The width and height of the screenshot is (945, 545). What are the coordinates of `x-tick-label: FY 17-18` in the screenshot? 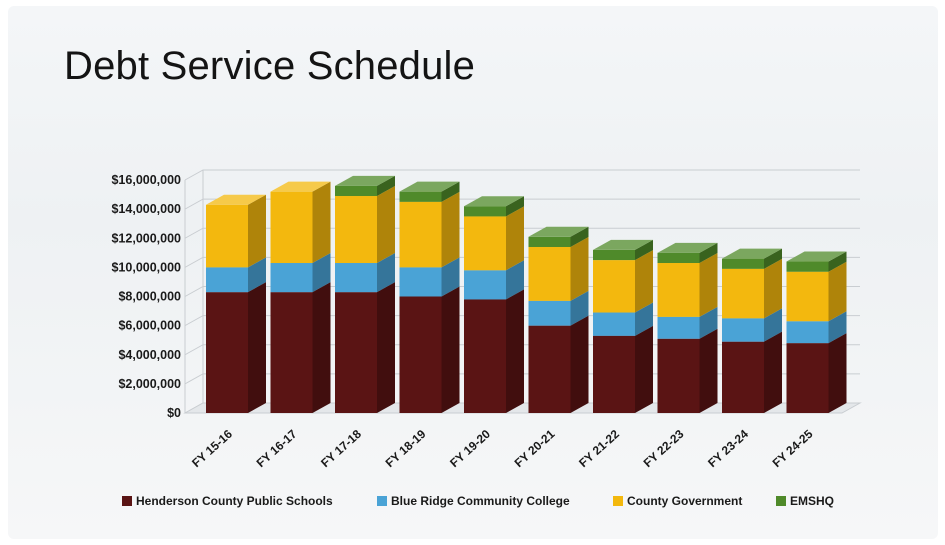 It's located at (341, 449).